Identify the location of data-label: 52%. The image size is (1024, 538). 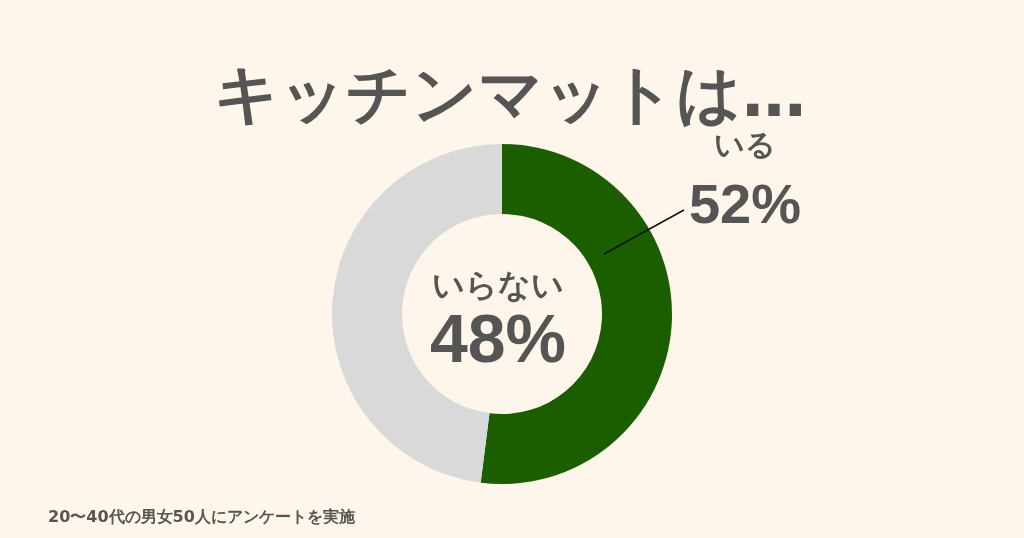
(745, 203).